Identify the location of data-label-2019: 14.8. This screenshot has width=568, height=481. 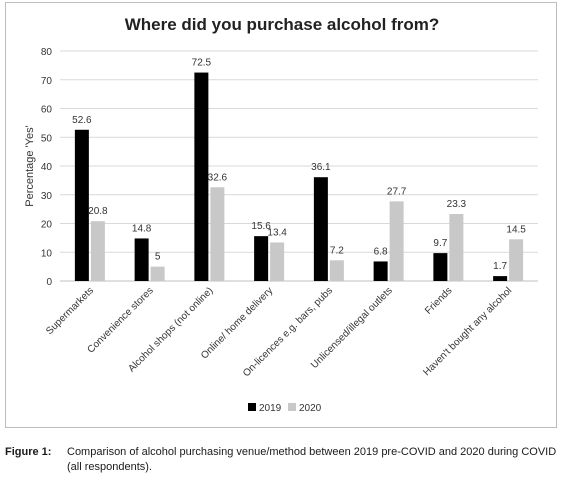
(142, 228).